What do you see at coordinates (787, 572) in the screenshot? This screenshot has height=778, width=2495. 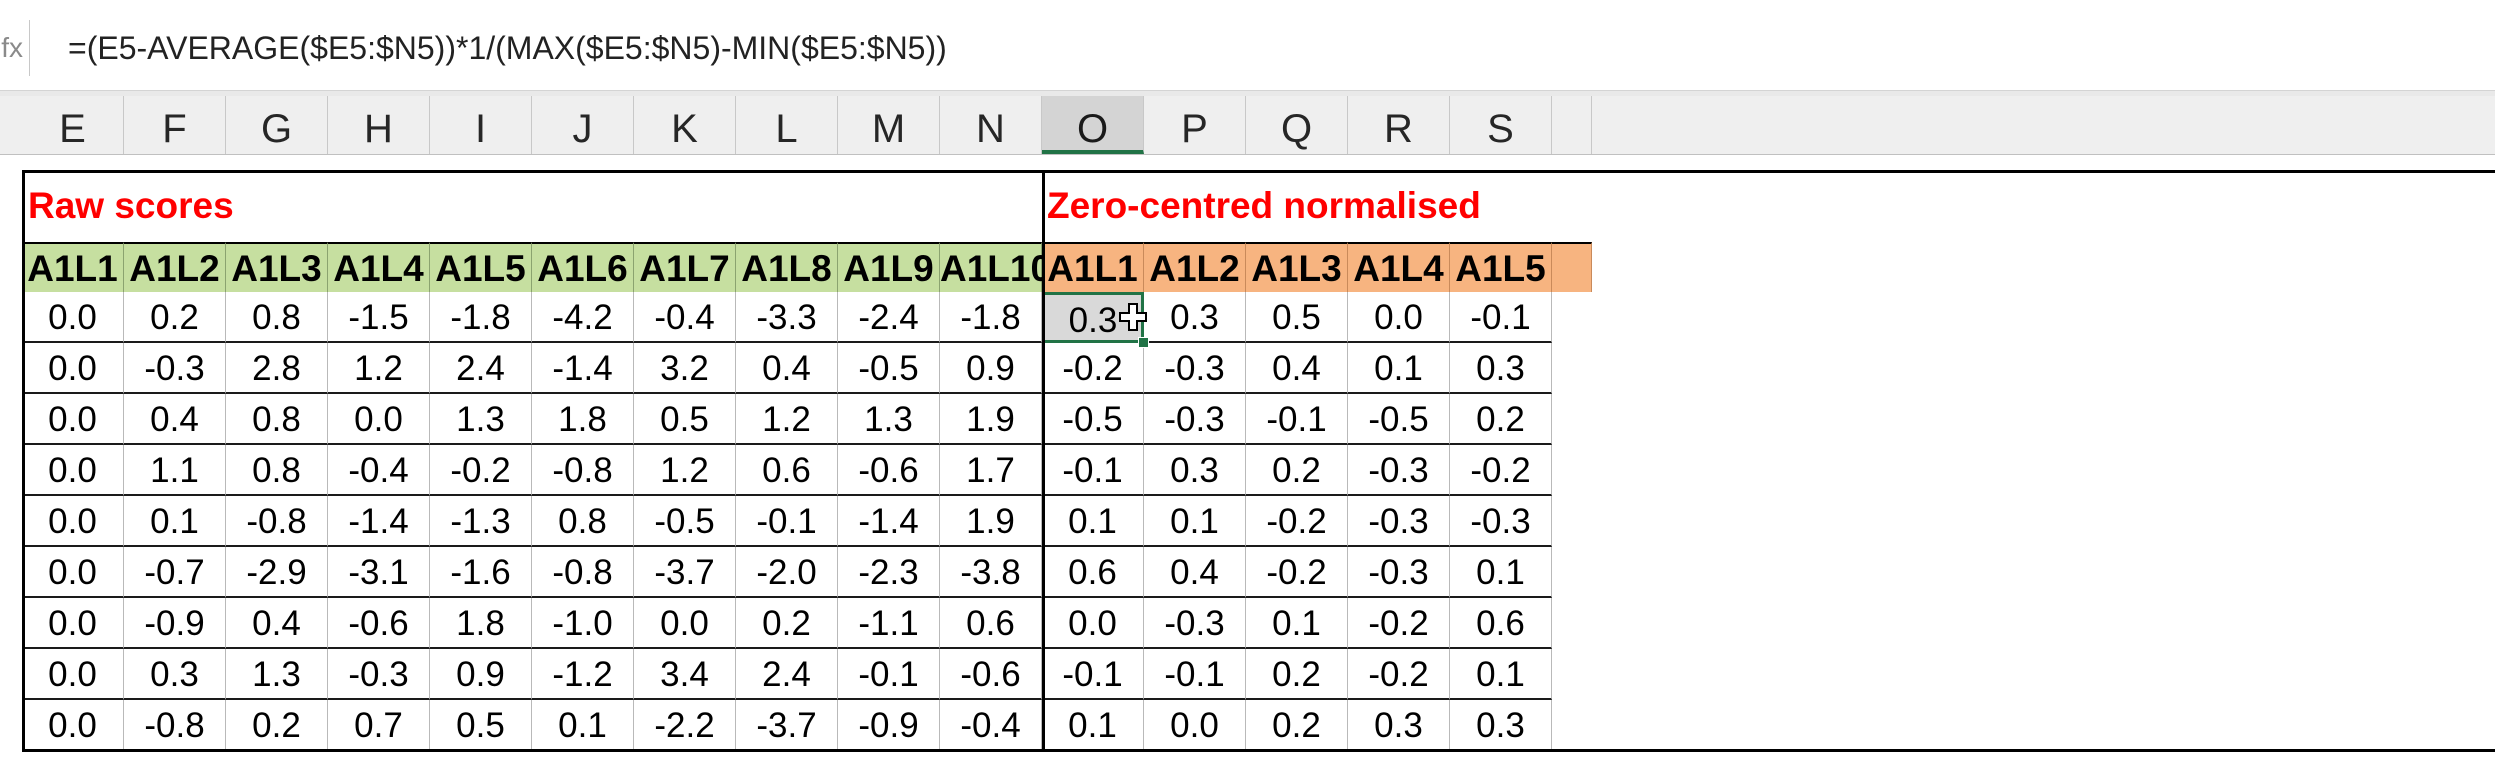 I see `raw-cell: -2.0` at bounding box center [787, 572].